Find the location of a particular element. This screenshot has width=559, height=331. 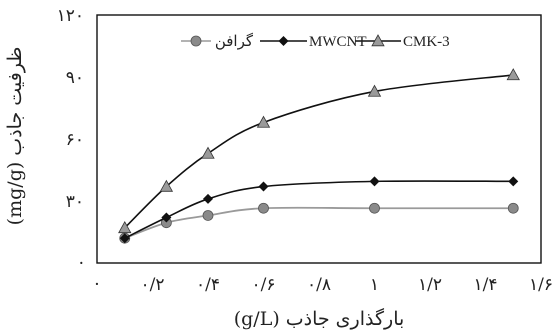

y-tick-label: · is located at coordinates (81, 264).